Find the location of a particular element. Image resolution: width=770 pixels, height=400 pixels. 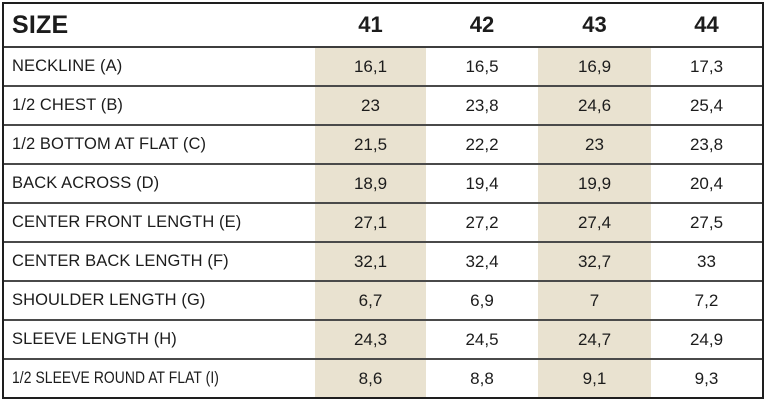

table-row-half-chest: 1/2 CHEST (B) 23 23,8 24,6 25,4 is located at coordinates (383, 104).